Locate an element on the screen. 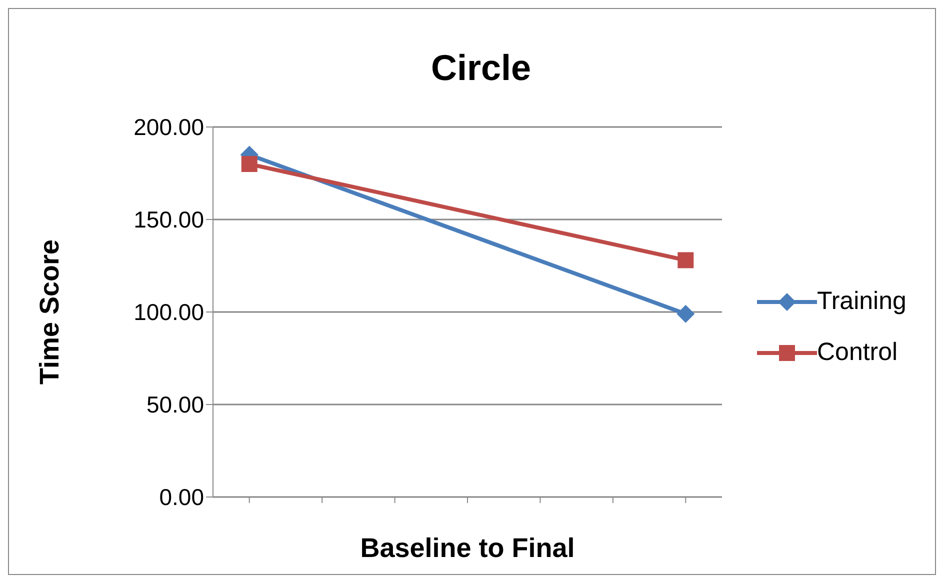 The width and height of the screenshot is (946, 585). legend-label: Training is located at coordinates (861, 301).